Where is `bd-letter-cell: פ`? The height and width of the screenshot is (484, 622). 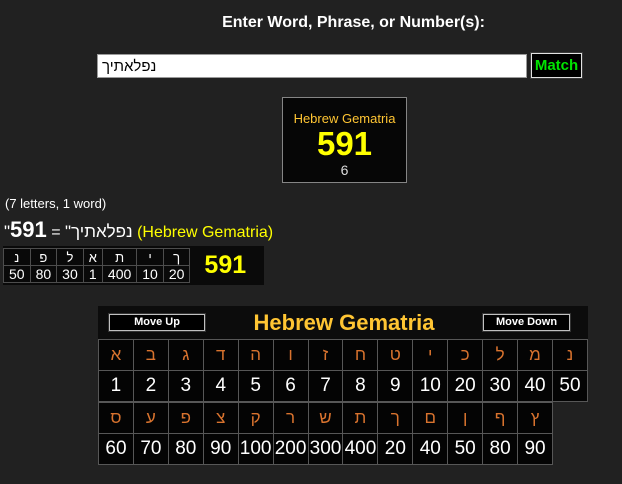 bd-letter-cell: פ is located at coordinates (43, 257).